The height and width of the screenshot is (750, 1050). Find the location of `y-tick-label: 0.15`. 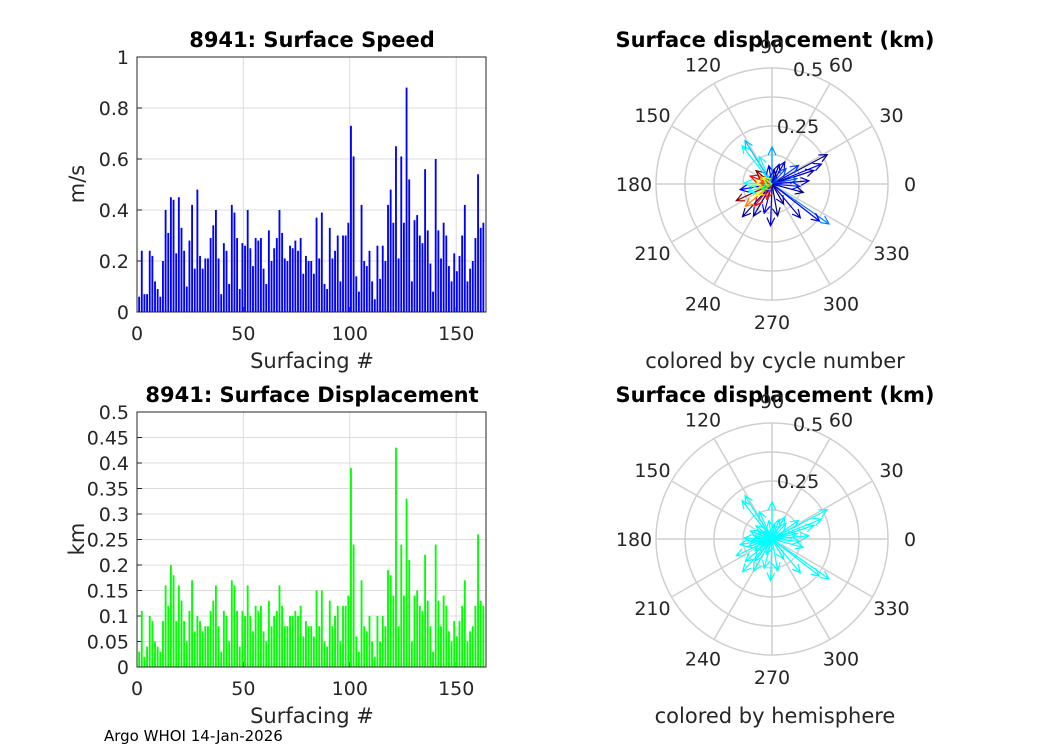

y-tick-label: 0.15 is located at coordinates (108, 592).